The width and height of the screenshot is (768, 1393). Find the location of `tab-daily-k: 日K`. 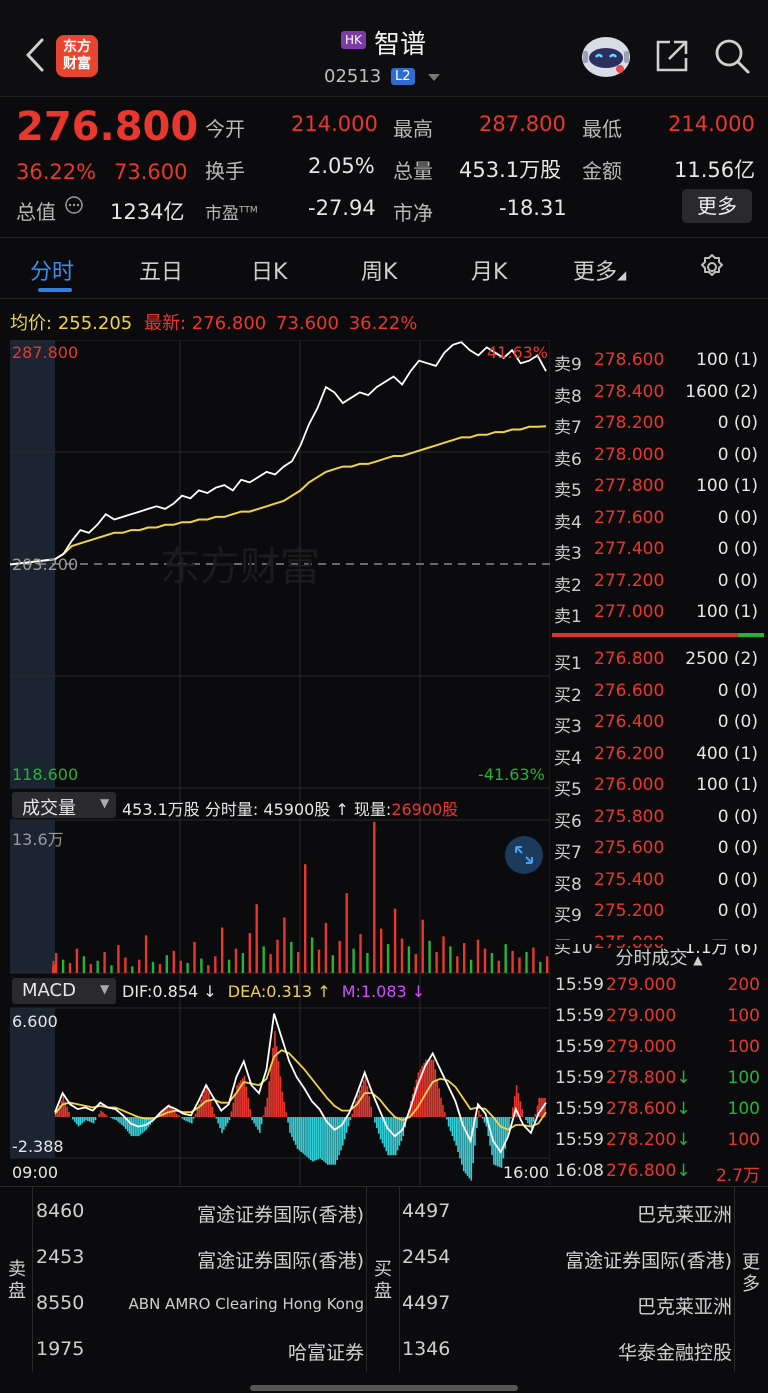

tab-daily-k: 日K is located at coordinates (269, 272).